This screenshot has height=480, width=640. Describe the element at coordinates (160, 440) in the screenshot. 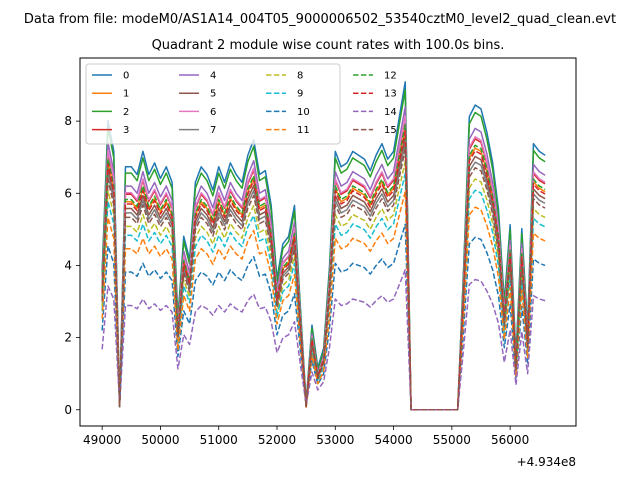

I see `x-tick-label: 50000` at that location.